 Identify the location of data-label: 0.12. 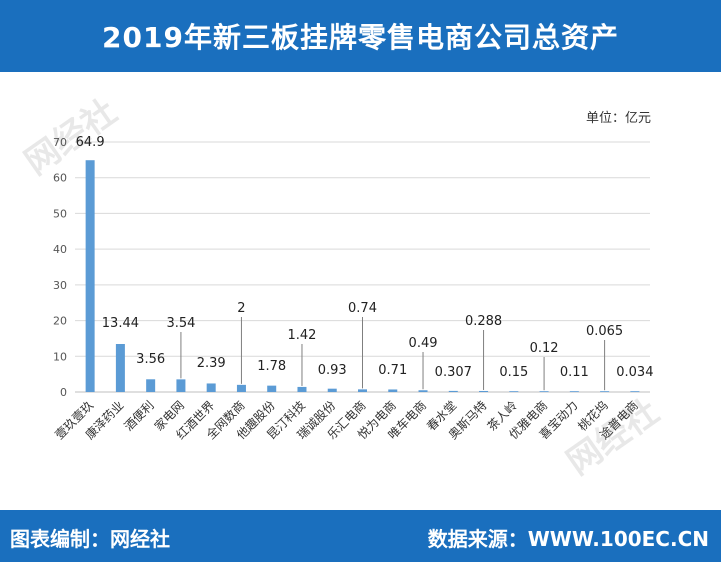
(544, 348).